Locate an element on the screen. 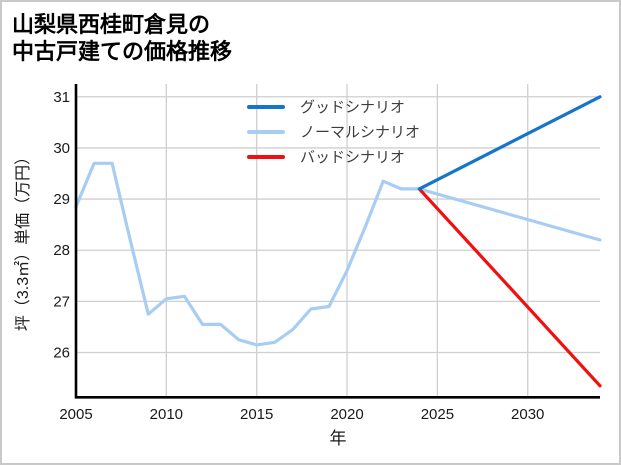  legend-label-good: グッドシナリオ is located at coordinates (353, 107).